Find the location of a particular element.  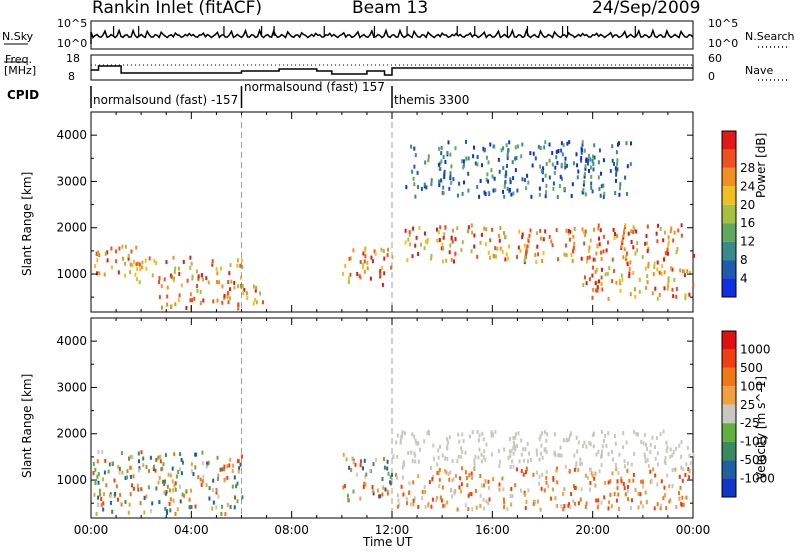

colorbar-tick: 1000 is located at coordinates (755, 349).